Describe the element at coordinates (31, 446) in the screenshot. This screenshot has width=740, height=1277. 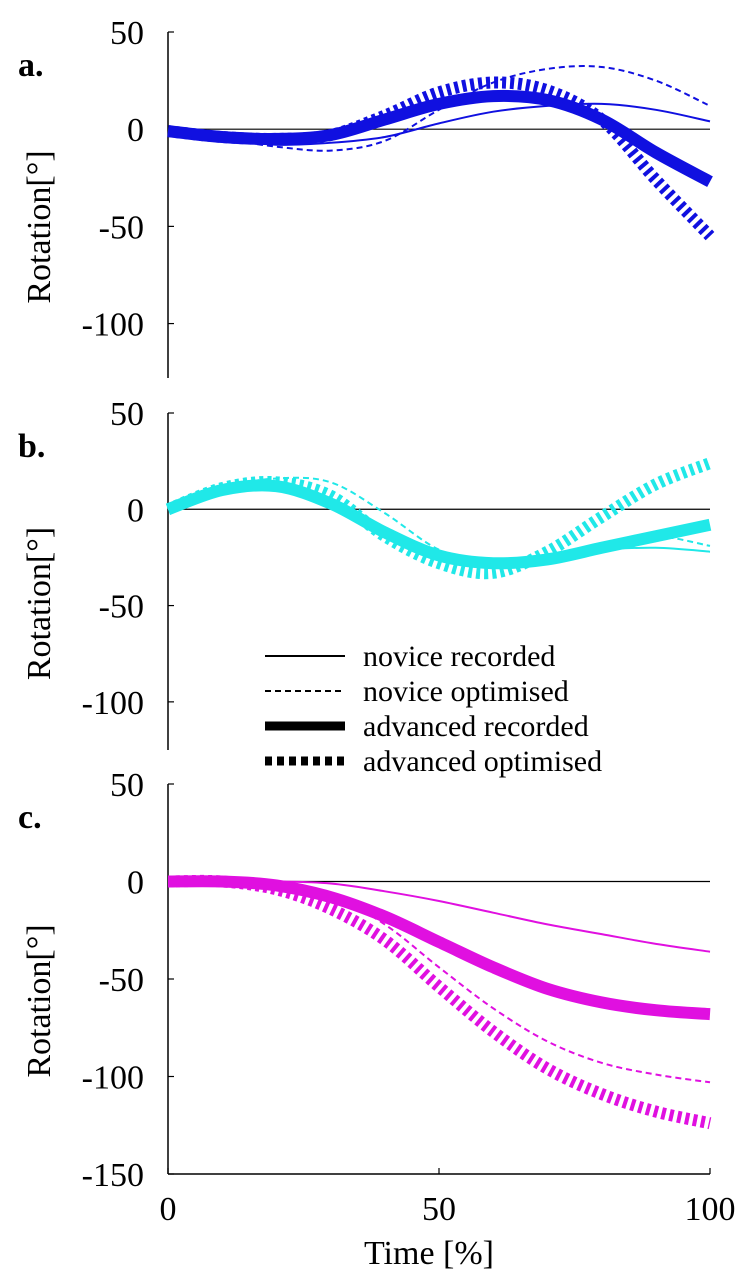
I see `panel-label-b: b.` at that location.